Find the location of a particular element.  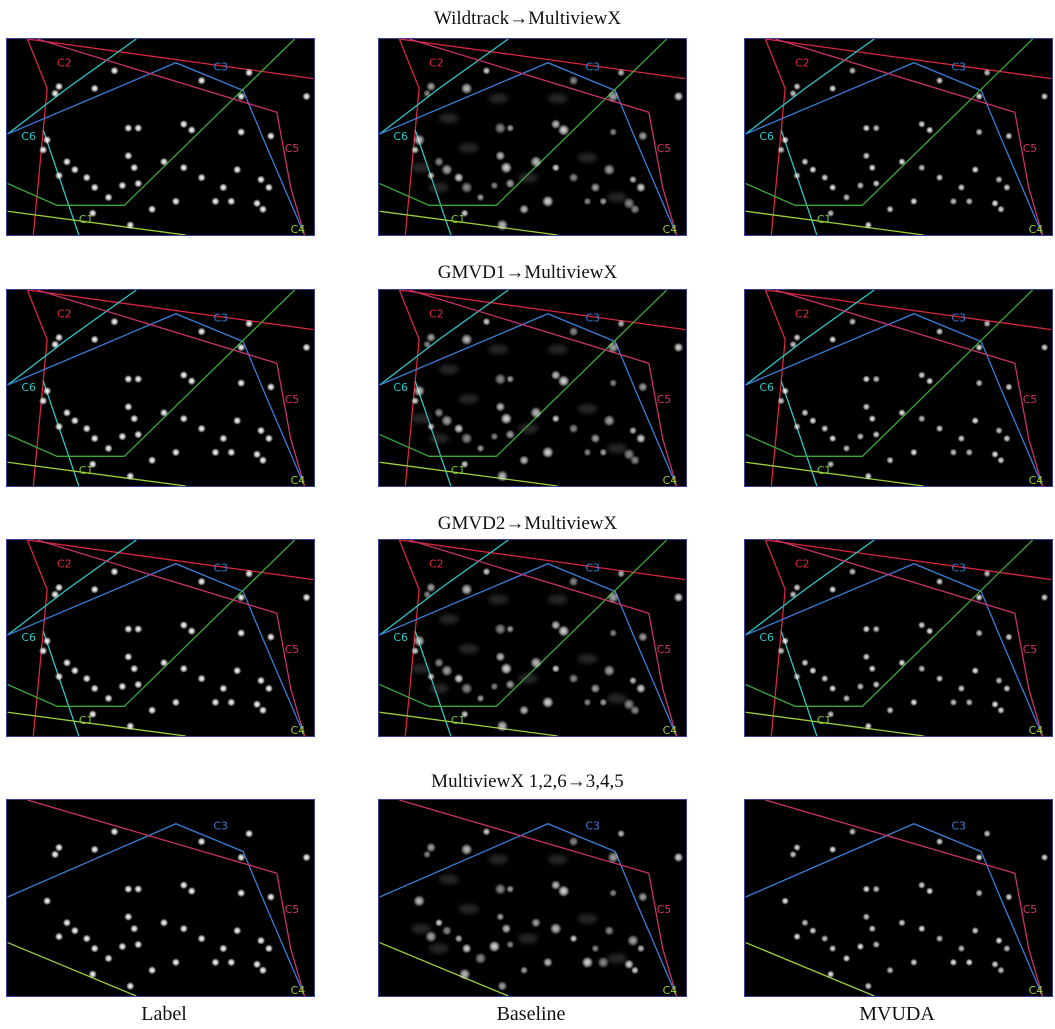

camera-region-c3 is located at coordinates (528, 148).